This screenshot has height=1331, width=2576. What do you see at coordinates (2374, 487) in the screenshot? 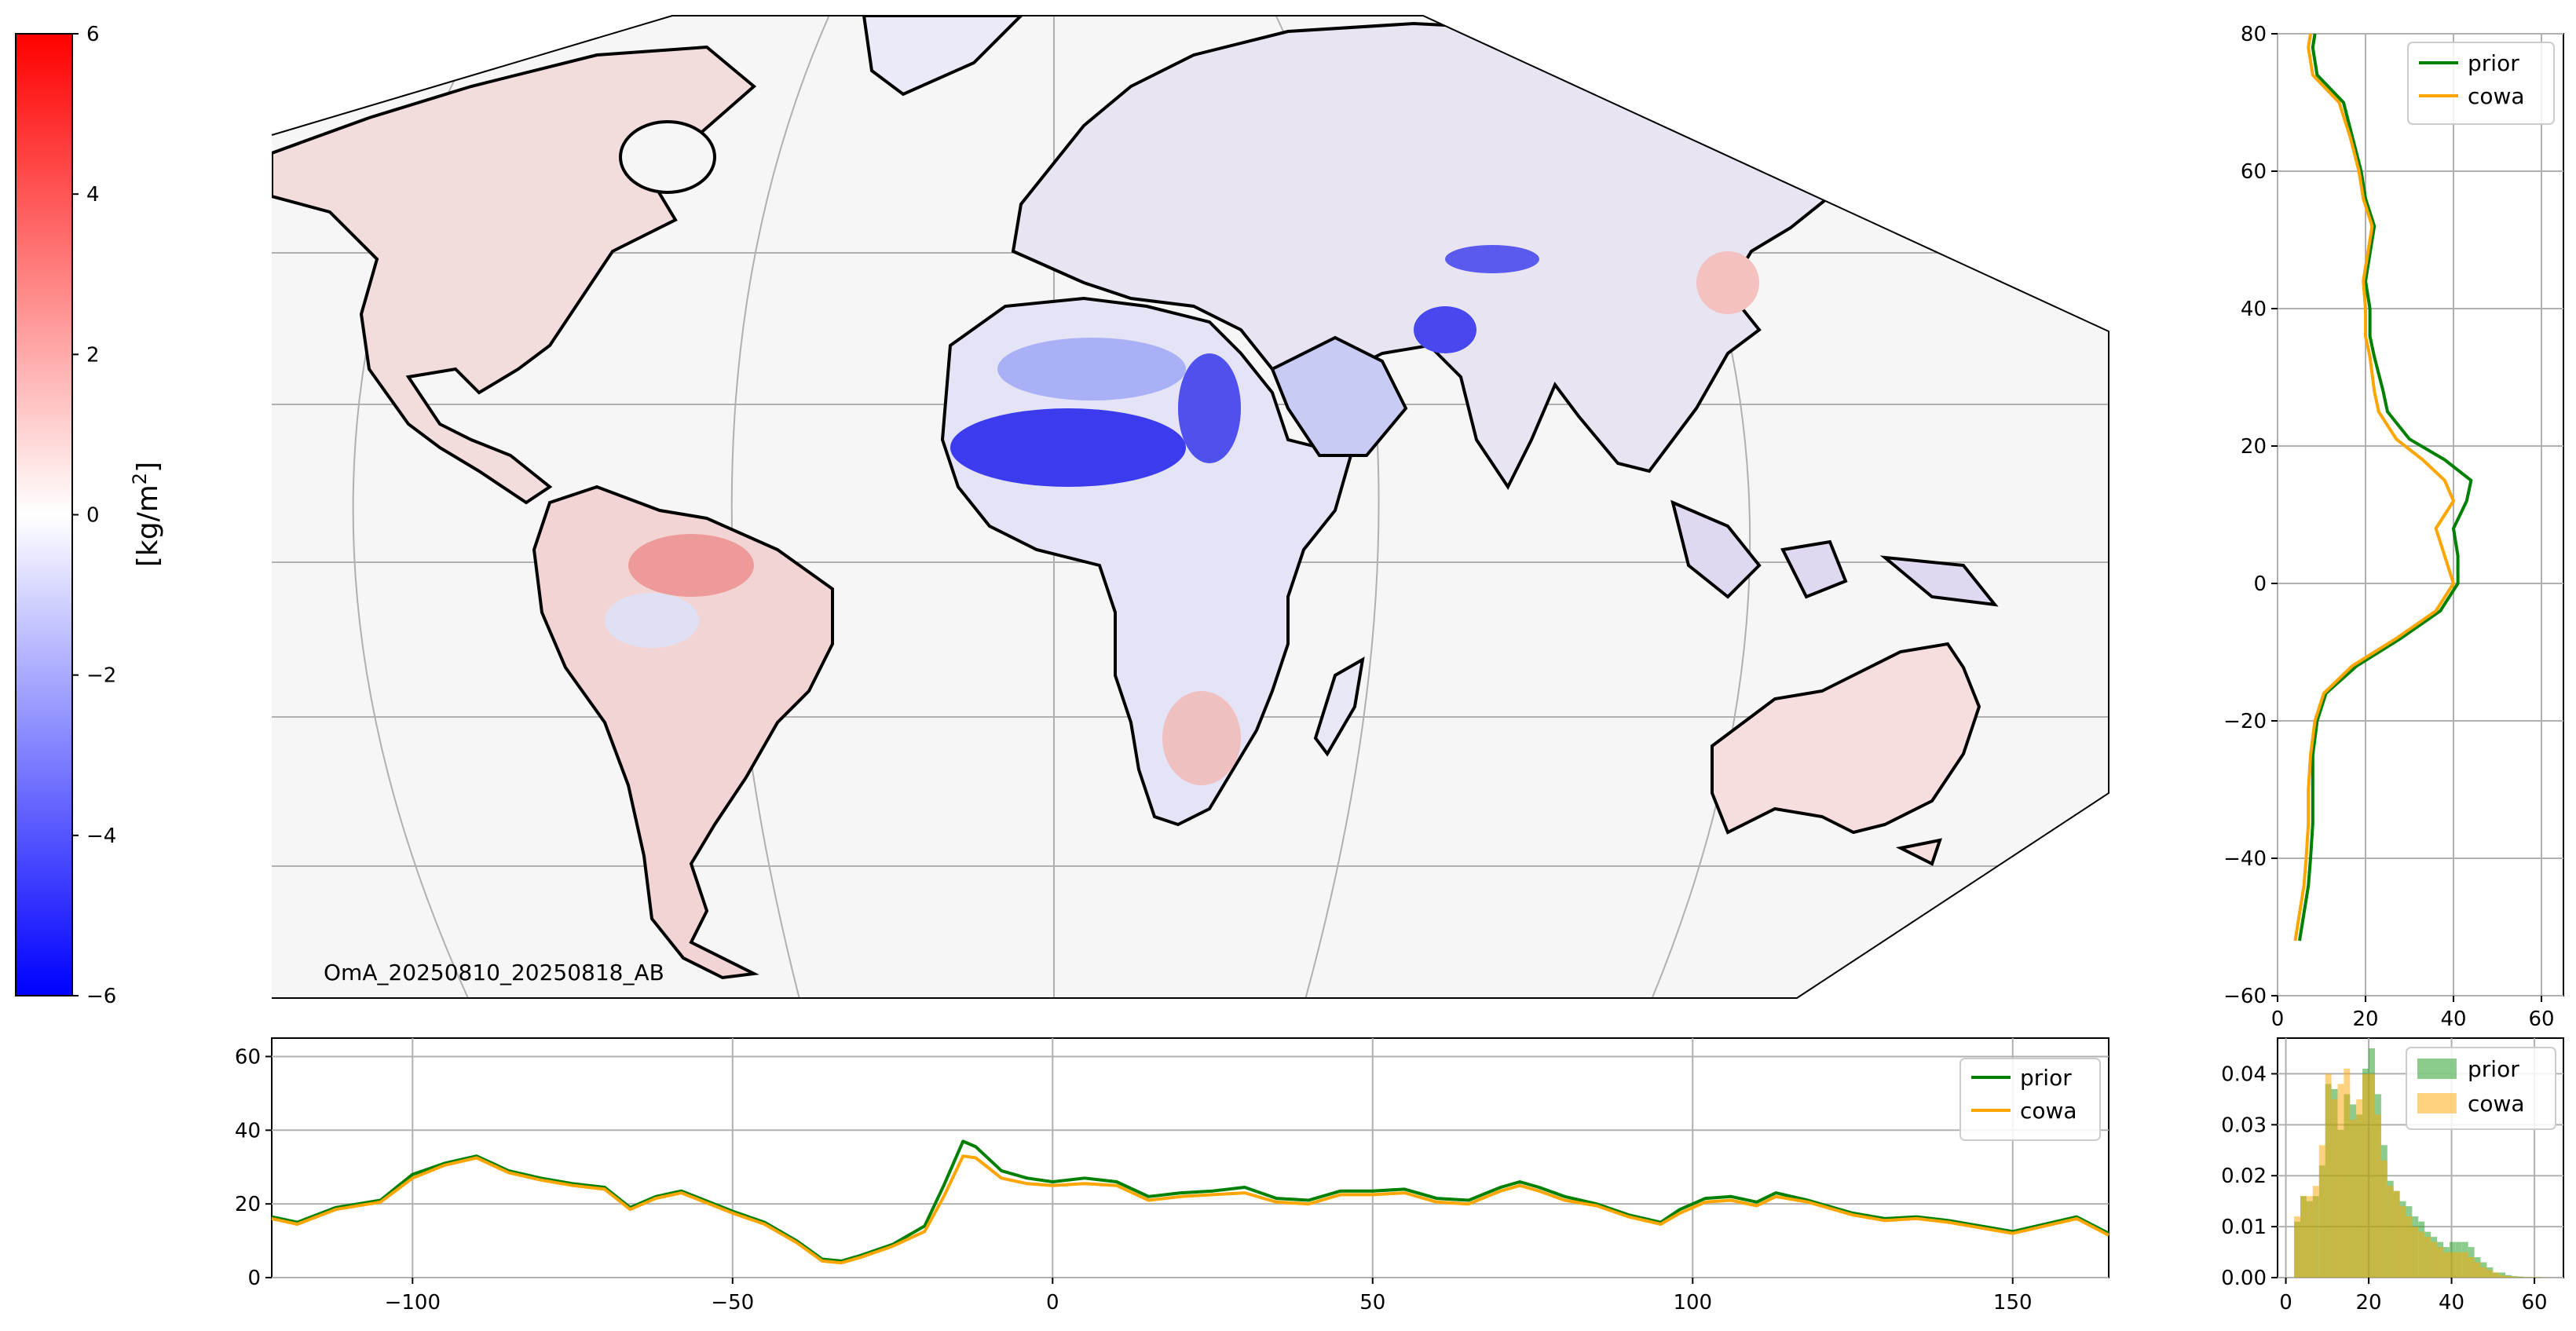
I see `series-line-cowa` at bounding box center [2374, 487].